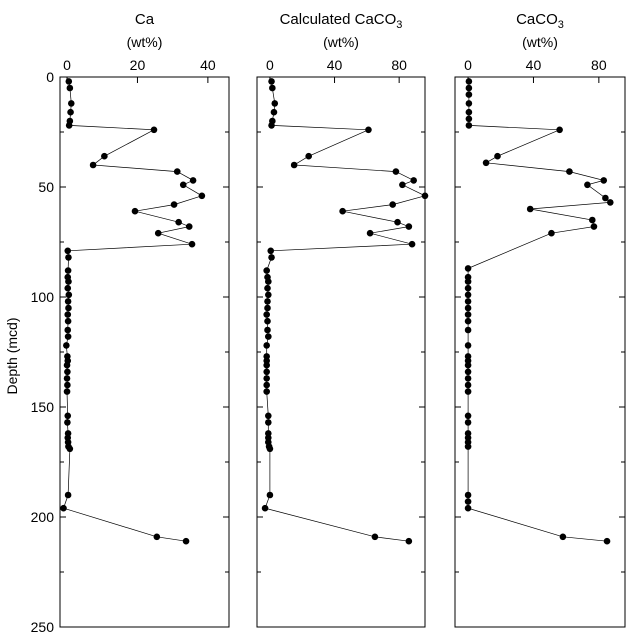 This screenshot has height=642, width=636. What do you see at coordinates (43, 517) in the screenshot?
I see `y-tick-label: 200` at bounding box center [43, 517].